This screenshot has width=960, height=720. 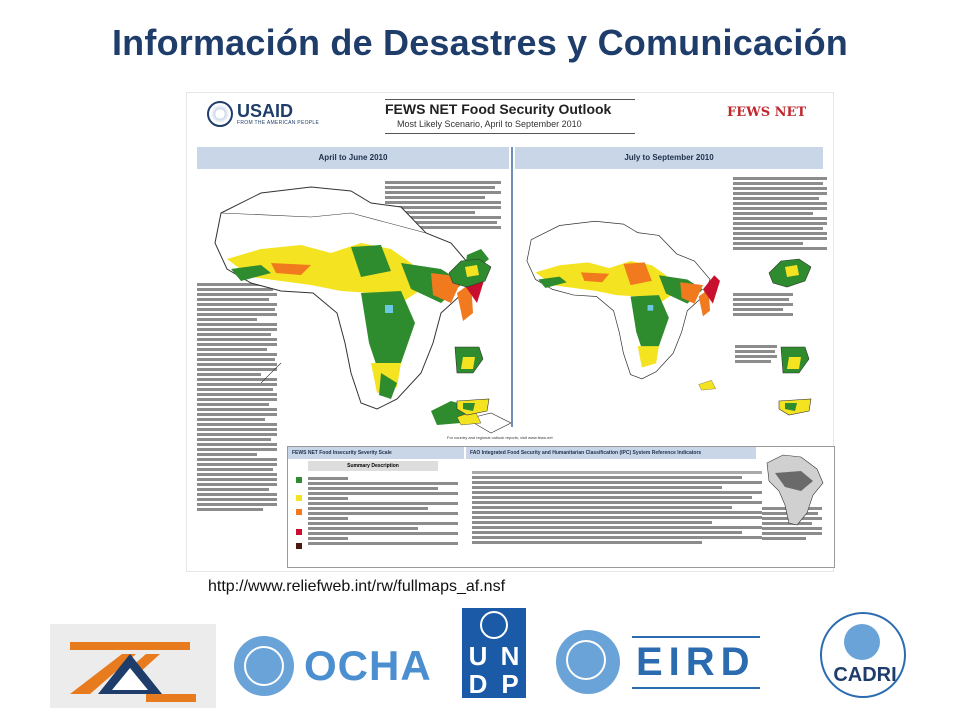 I want to click on usaid-tagline: FROM THE AMERICAN PEOPLE, so click(x=278, y=123).